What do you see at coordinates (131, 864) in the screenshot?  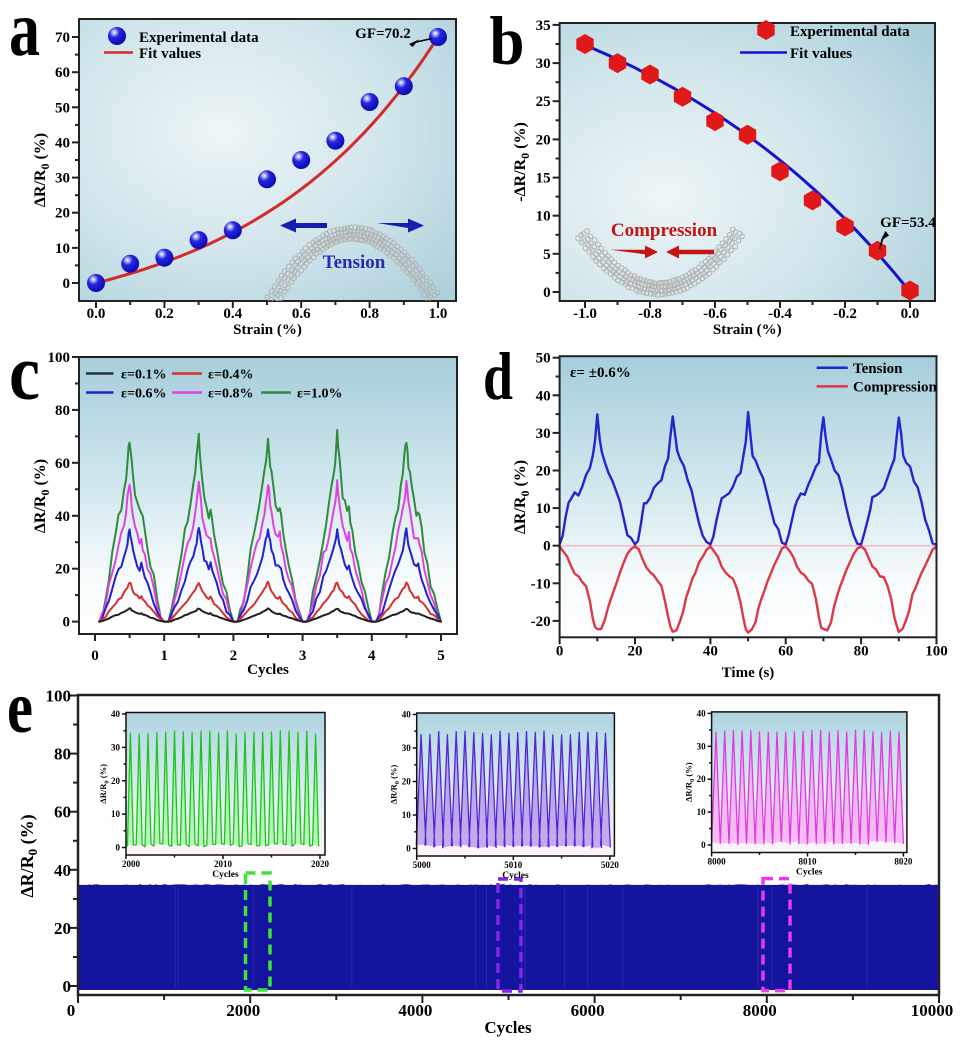 I see `svg-text: 2000` at bounding box center [131, 864].